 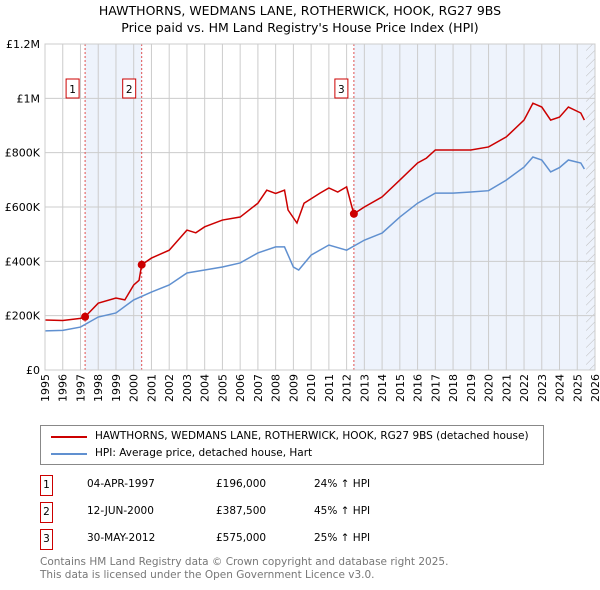 I want to click on sale-label: 1, so click(x=72, y=90).